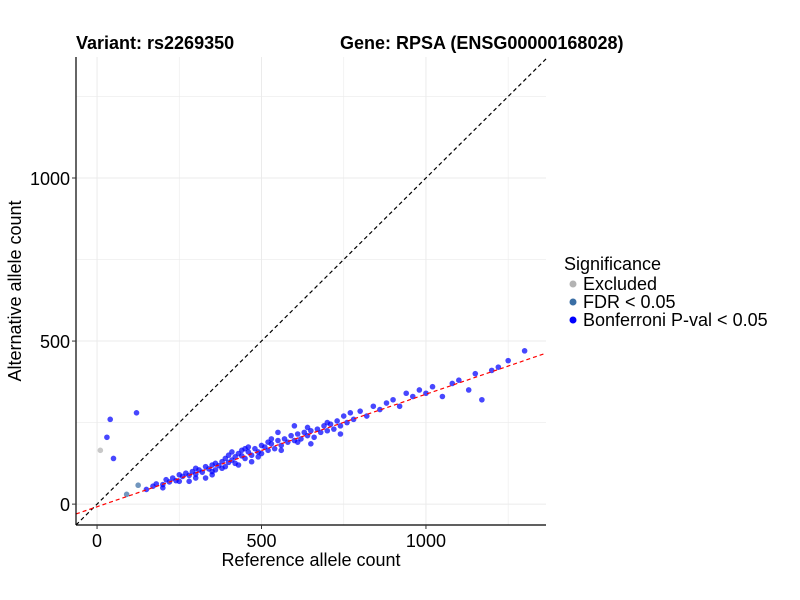 This screenshot has height=600, width=800. Describe the element at coordinates (310, 560) in the screenshot. I see `x-axis-label: Reference allele count` at that location.